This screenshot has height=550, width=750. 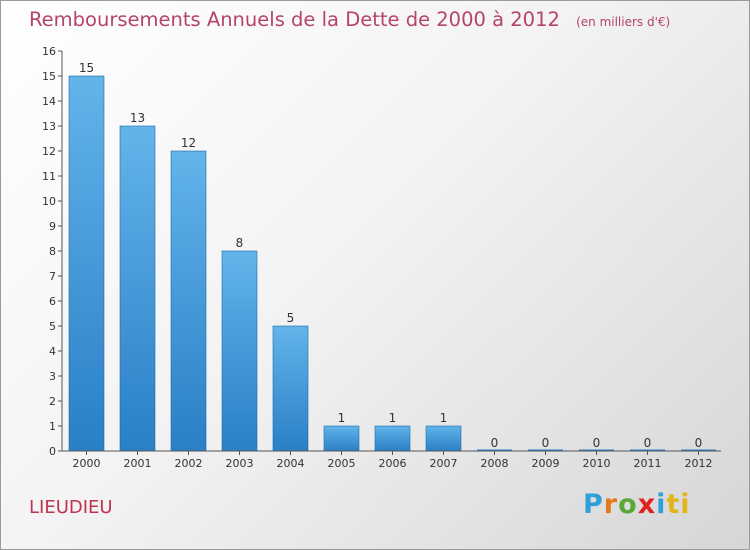 What do you see at coordinates (52, 451) in the screenshot?
I see `y-tick-label: 0` at bounding box center [52, 451].